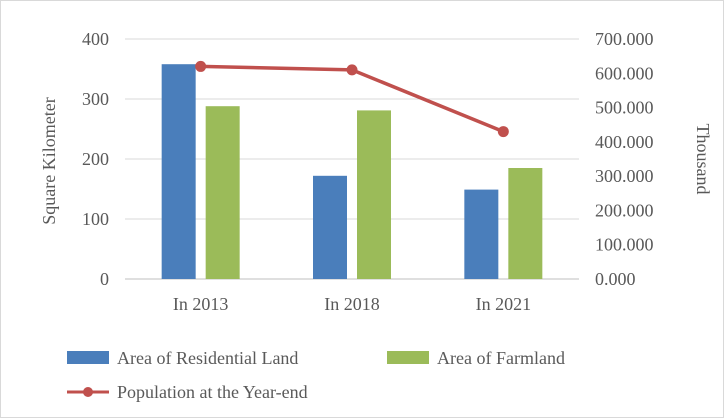 This screenshot has height=419, width=724. What do you see at coordinates (624, 73) in the screenshot?
I see `y2-tick-label: 600.000` at bounding box center [624, 73].